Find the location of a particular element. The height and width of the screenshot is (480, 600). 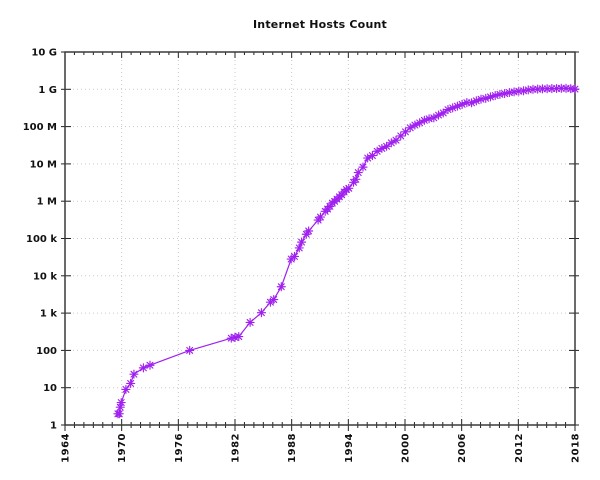

x-tick-label: 1976 is located at coordinates (179, 448).